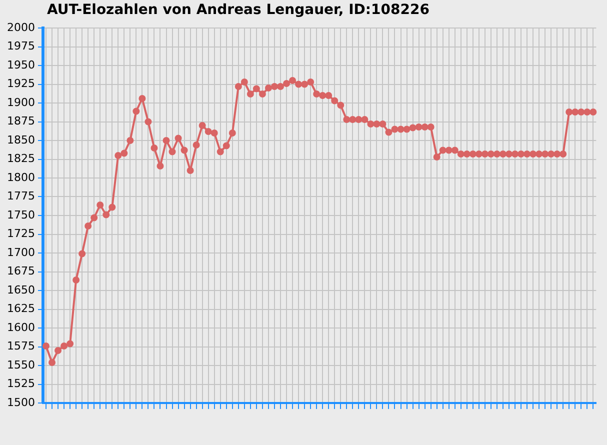 The image size is (607, 445). What do you see at coordinates (20, 383) in the screenshot?
I see `y-tick-label: 1525` at bounding box center [20, 383].